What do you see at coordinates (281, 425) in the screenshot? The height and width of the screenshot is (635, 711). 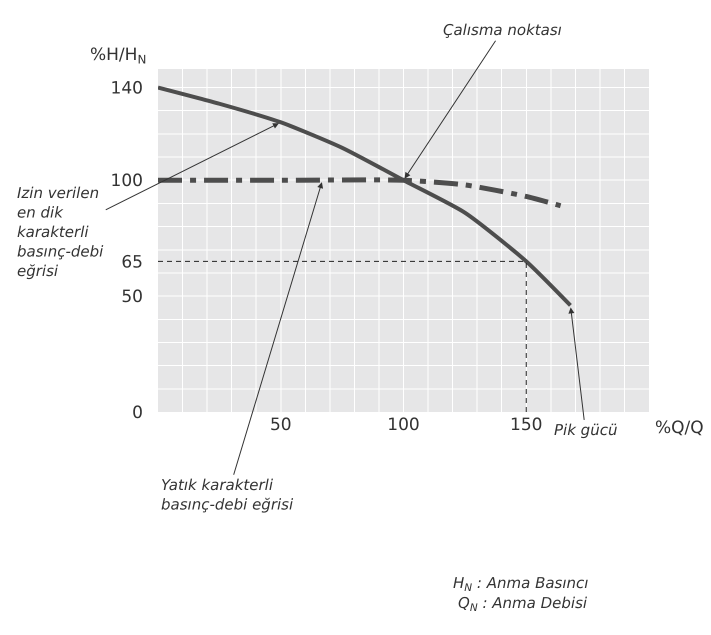 I see `x-tick-label: 50` at bounding box center [281, 425].